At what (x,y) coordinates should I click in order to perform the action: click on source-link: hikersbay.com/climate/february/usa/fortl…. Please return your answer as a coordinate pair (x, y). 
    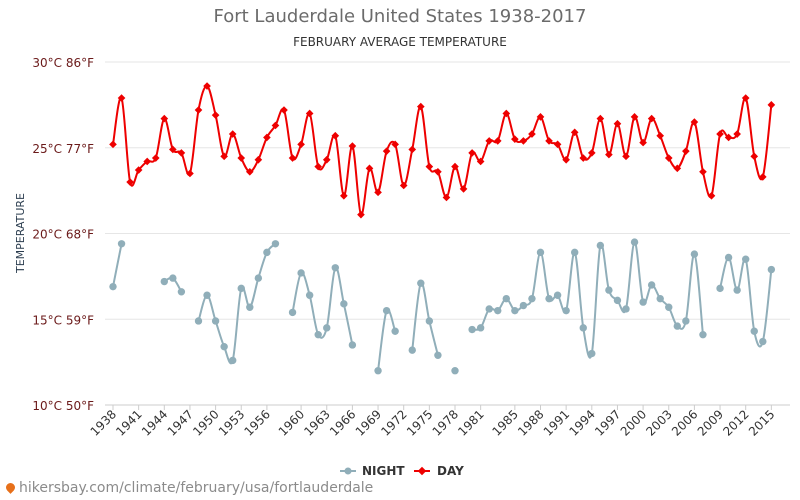
    Looking at the image, I should click on (188, 488).